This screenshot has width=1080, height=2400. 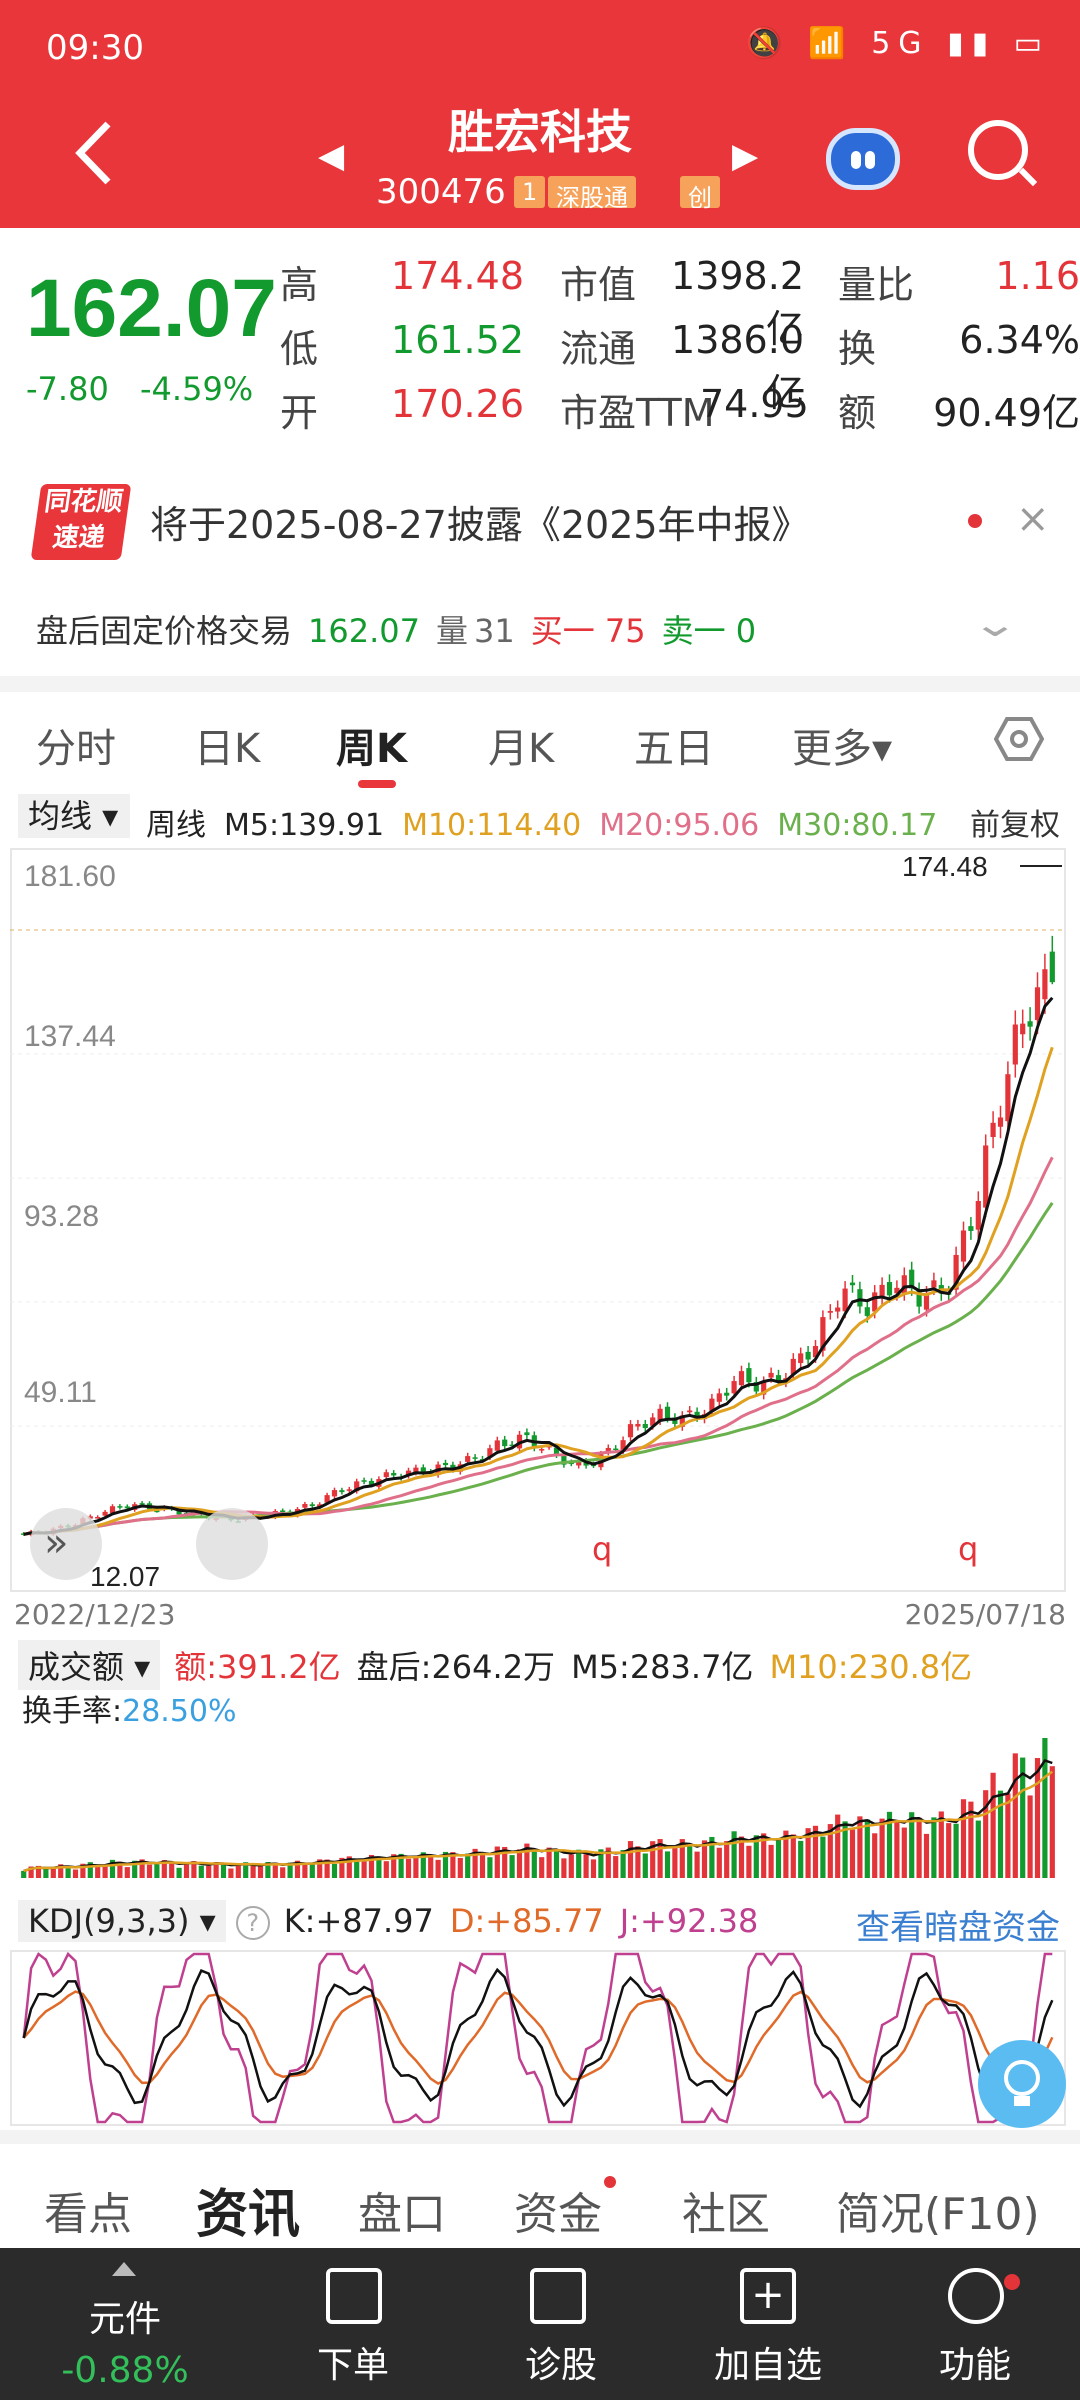 What do you see at coordinates (227, 749) in the screenshot?
I see `tab-daily-k: 日K` at bounding box center [227, 749].